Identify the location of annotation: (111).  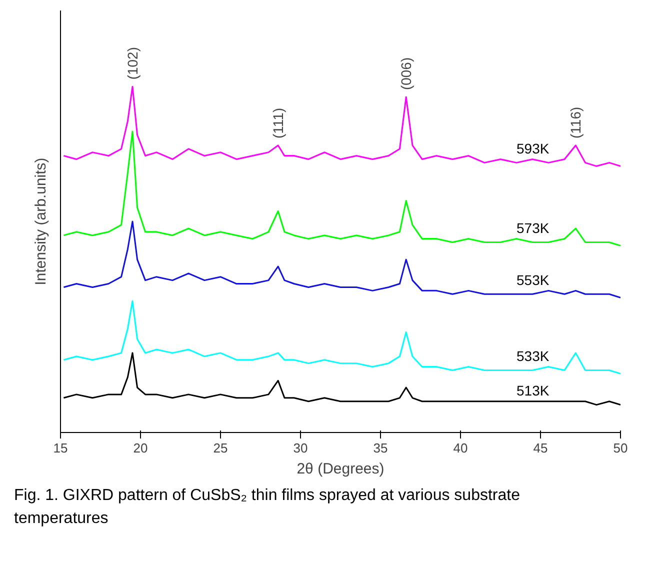
(278, 123).